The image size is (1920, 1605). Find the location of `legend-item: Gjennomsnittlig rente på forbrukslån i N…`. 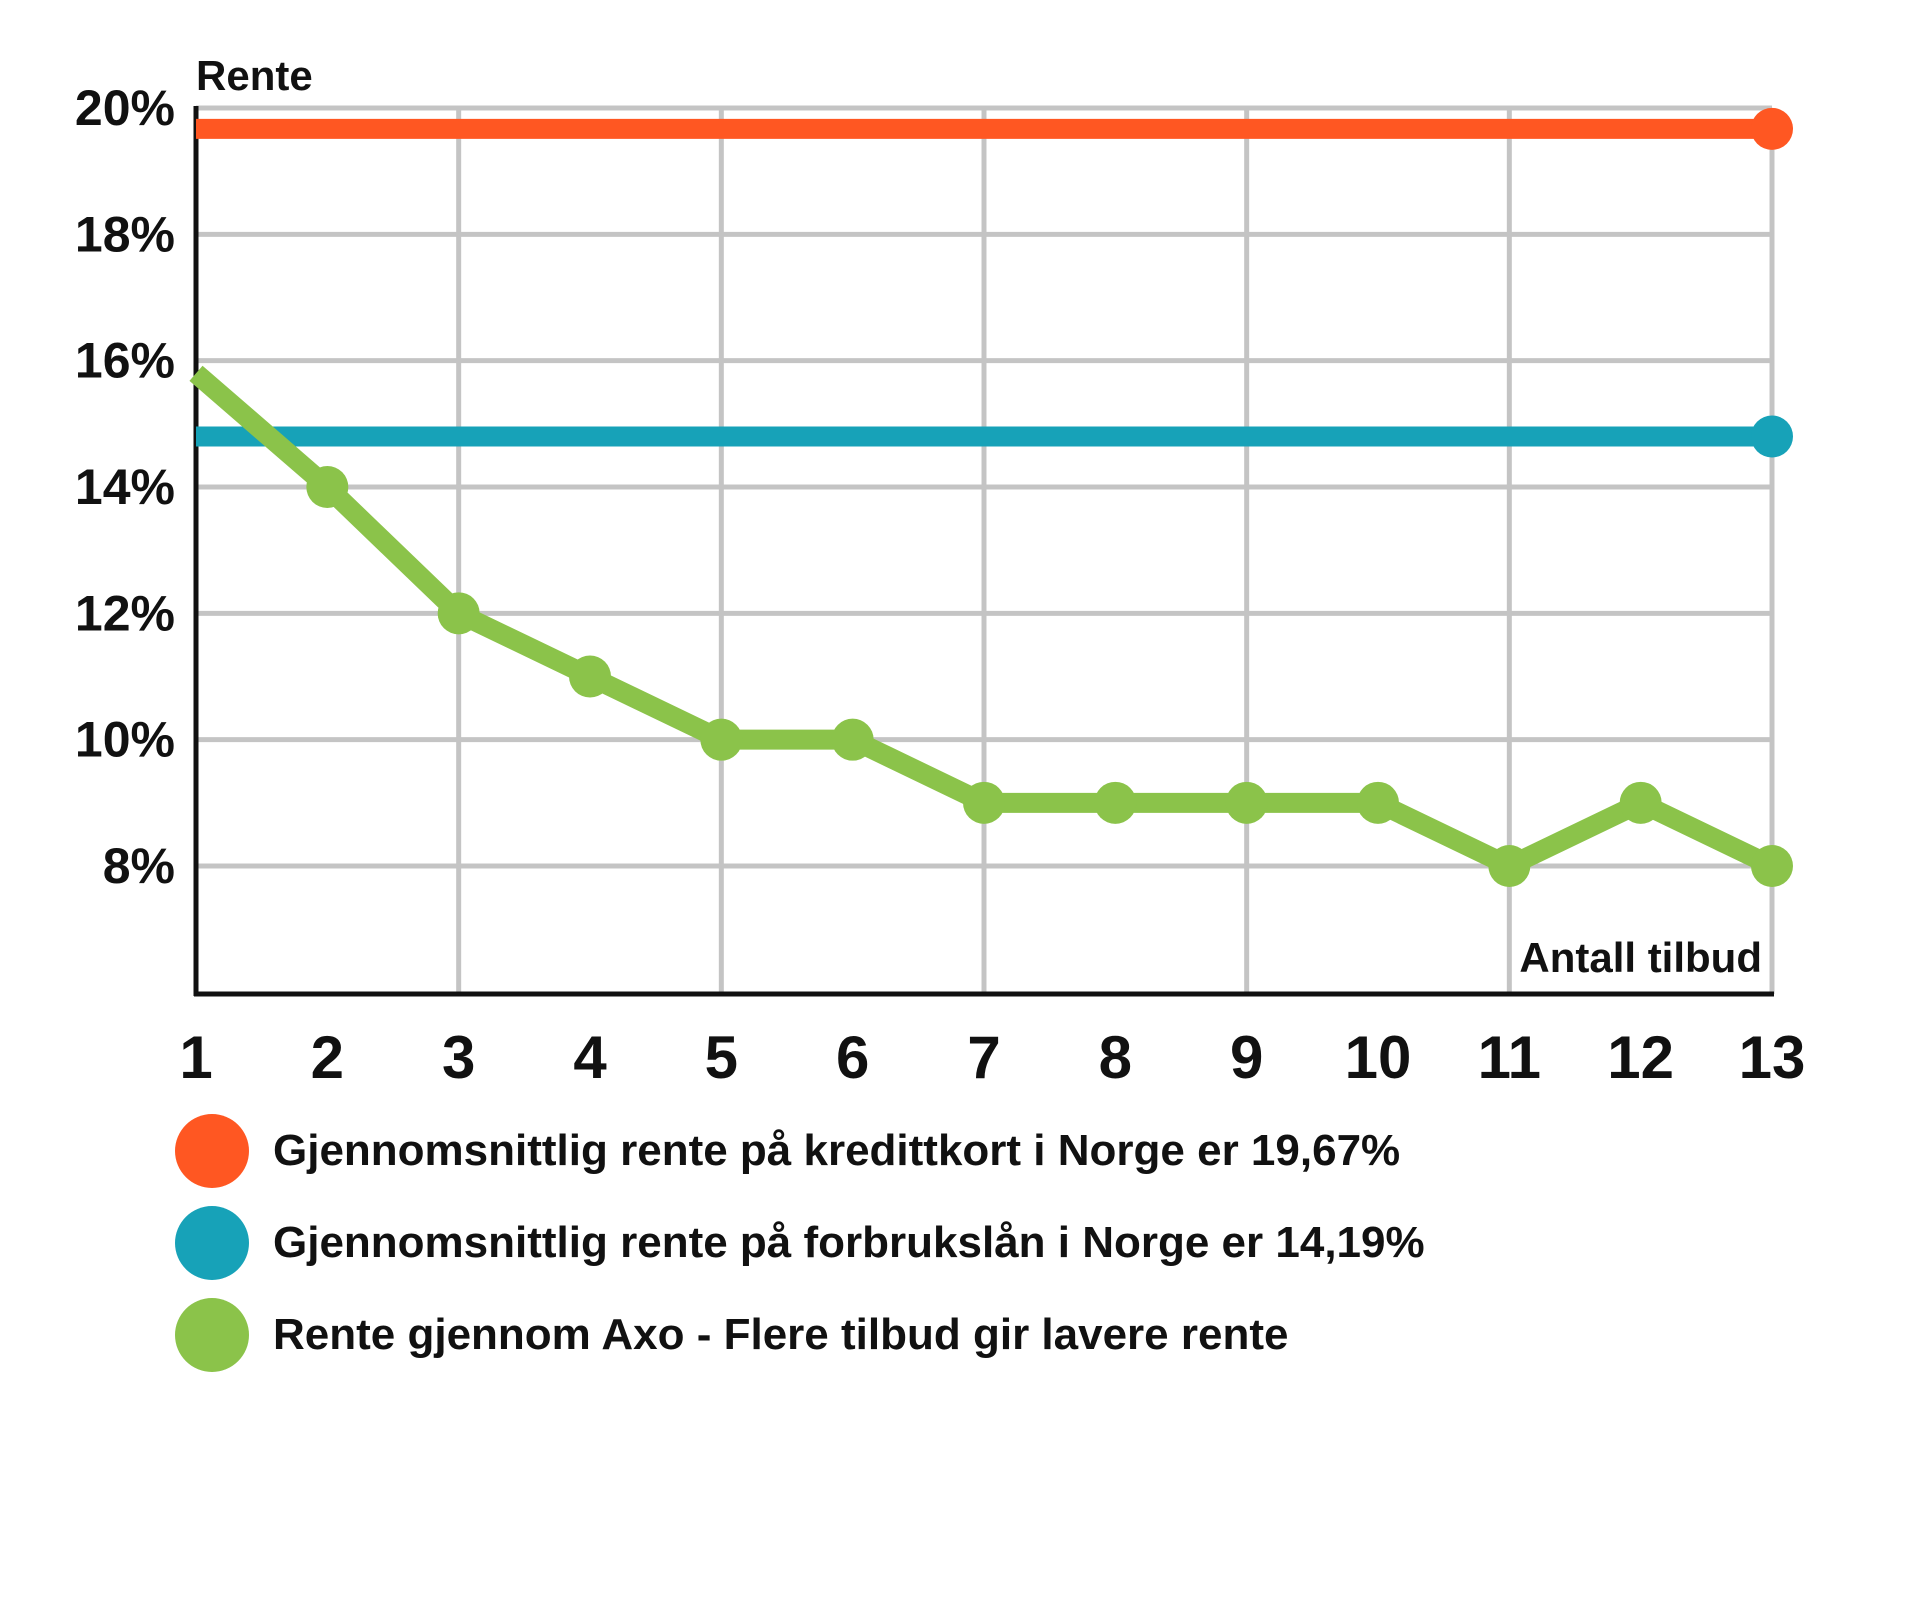

legend-item: Gjennomsnittlig rente på forbrukslån i N… is located at coordinates (800, 1243).